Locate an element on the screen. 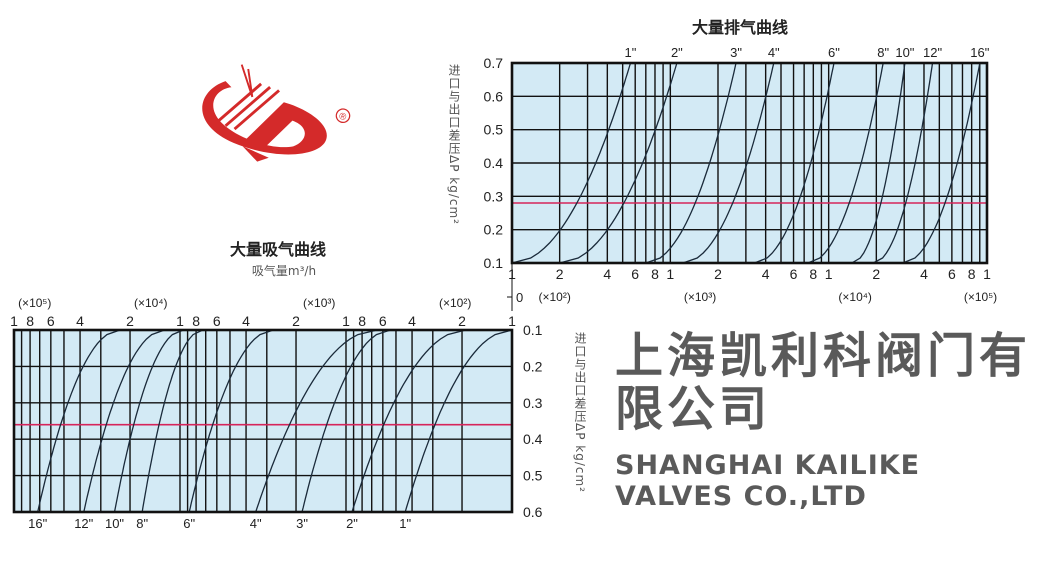 The image size is (1054, 565). exhaust-size-label: 1" is located at coordinates (631, 52).